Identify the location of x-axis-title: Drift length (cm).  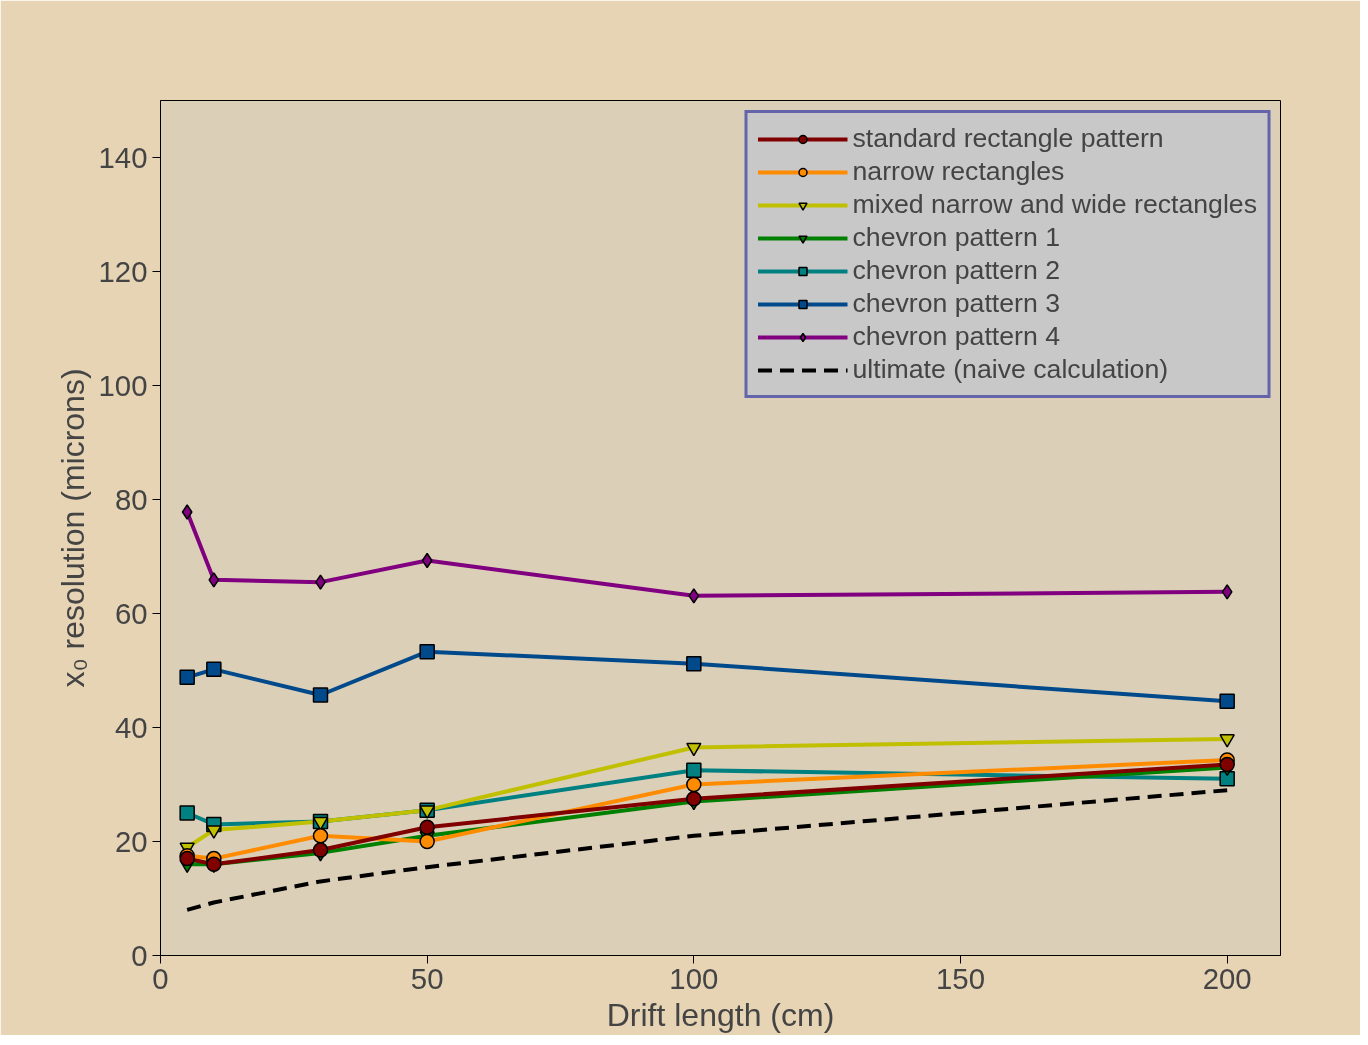
(720, 1014).